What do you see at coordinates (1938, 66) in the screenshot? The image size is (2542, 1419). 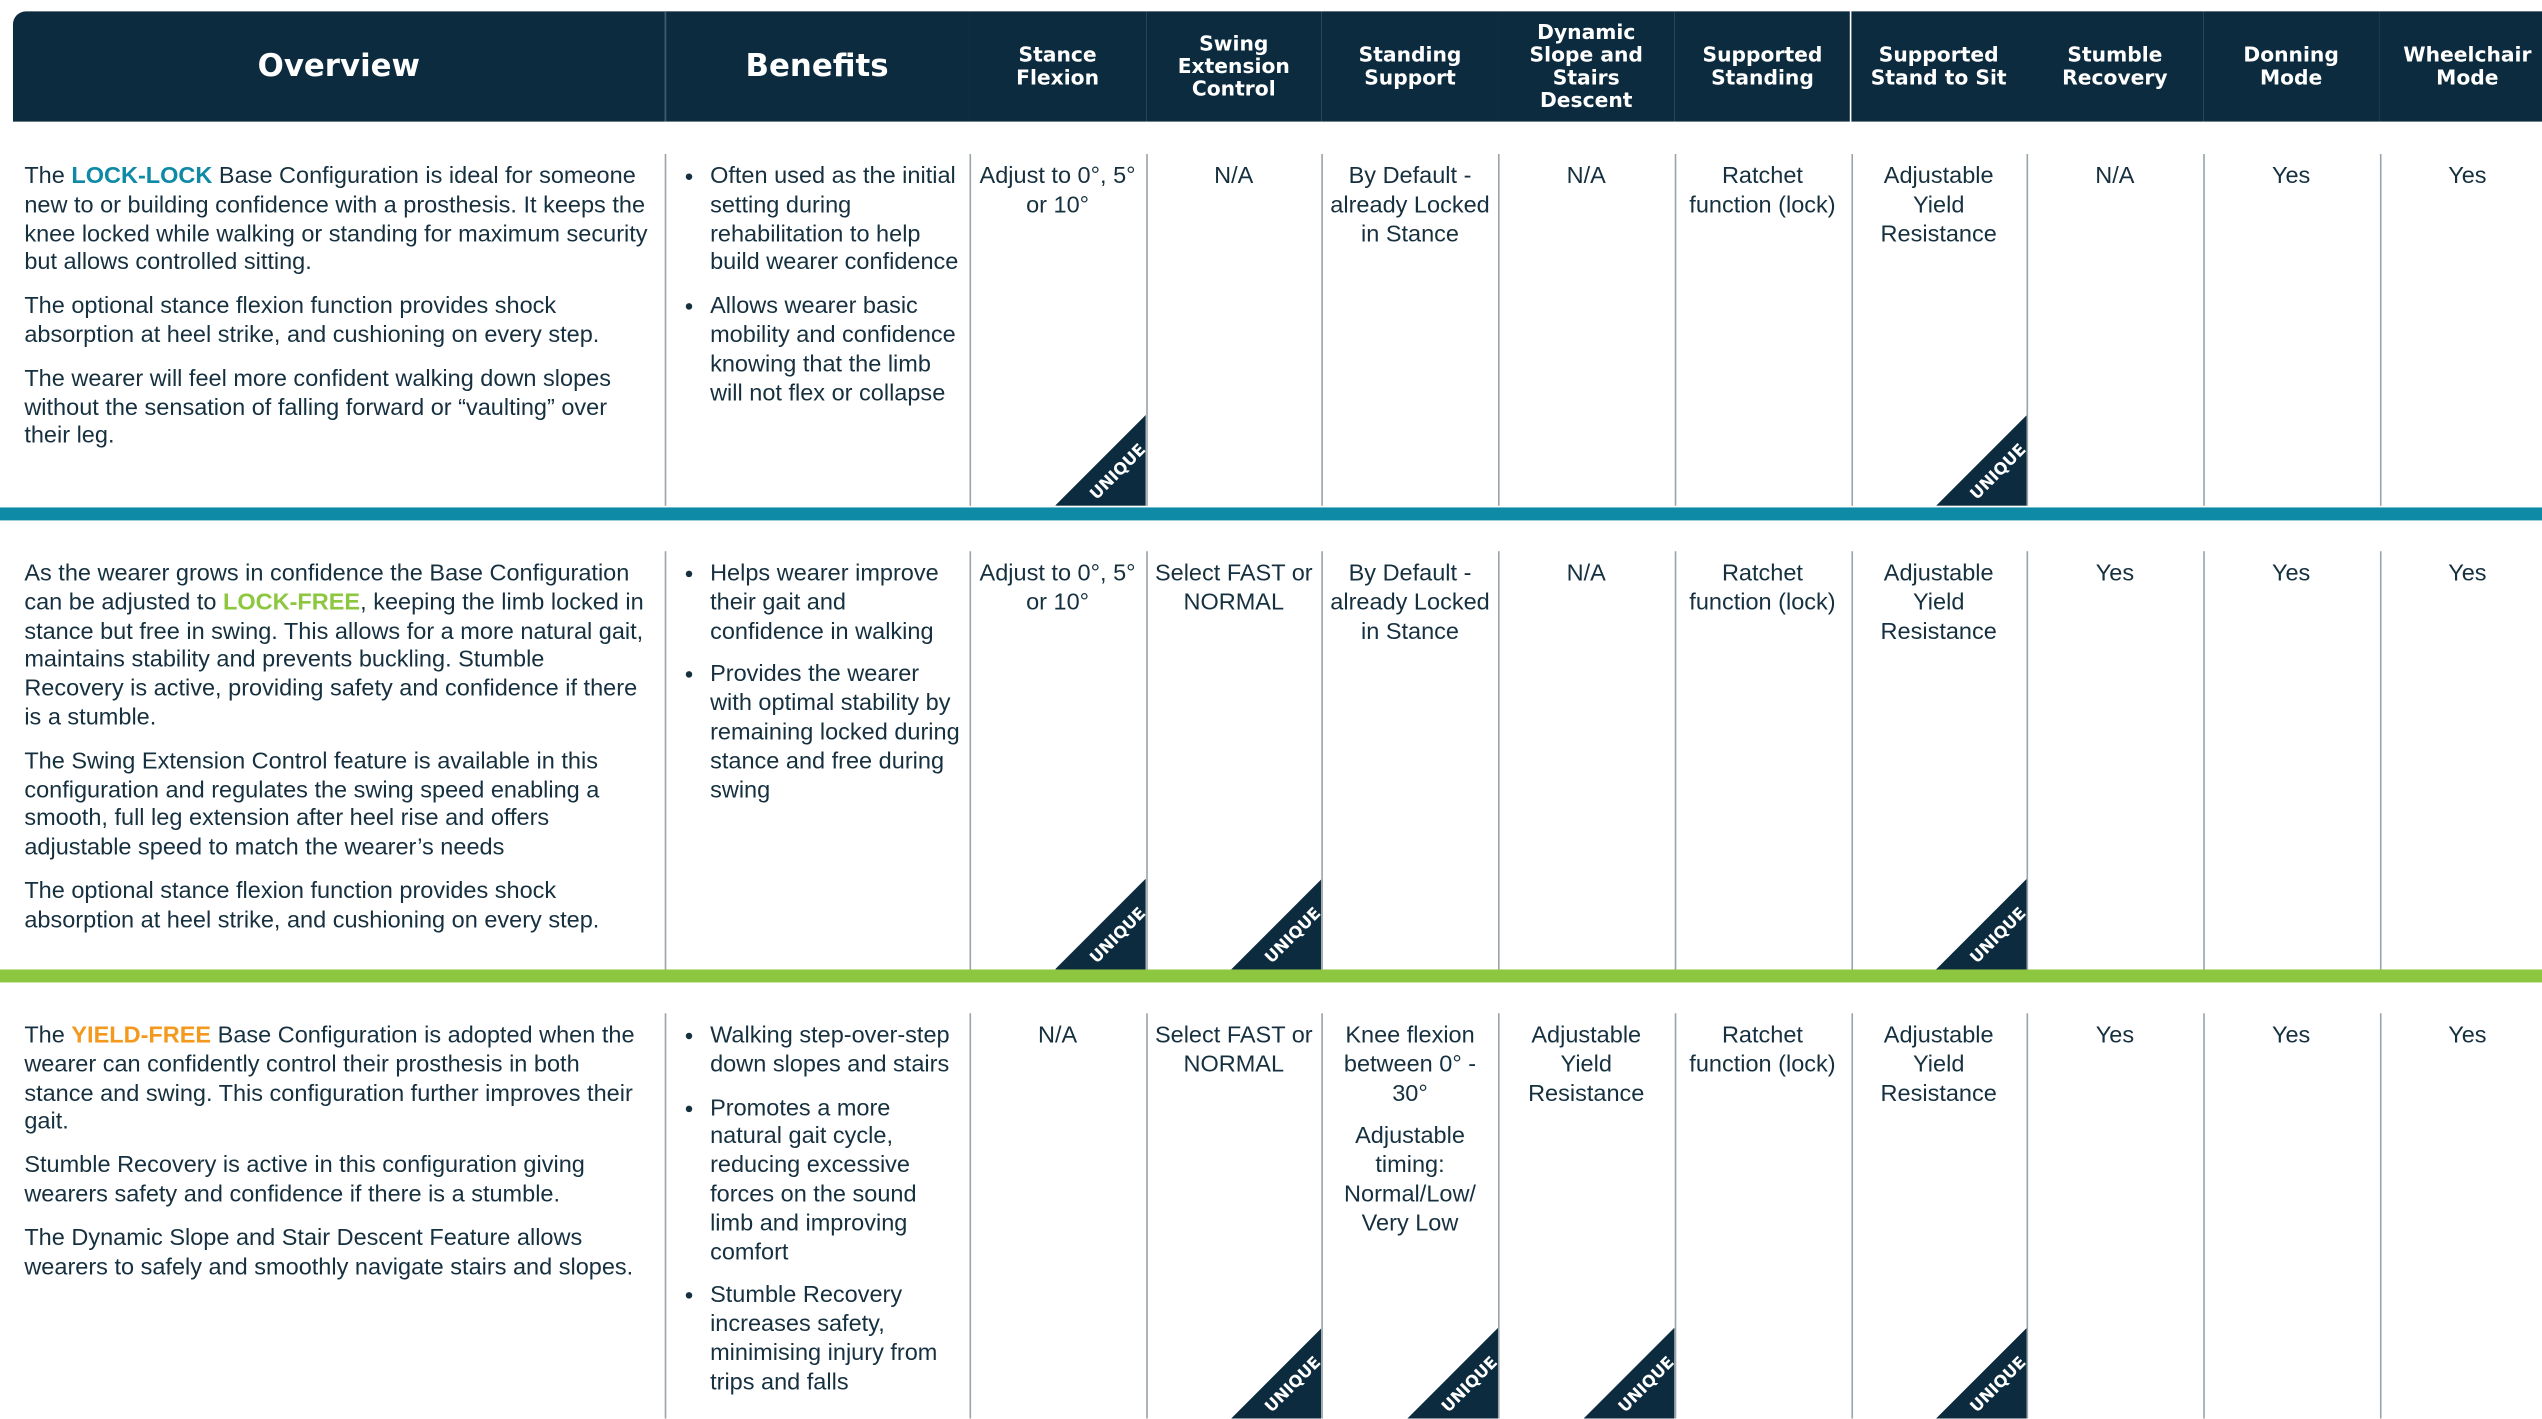 I see `column-header: Supported Stand to Sit` at bounding box center [1938, 66].